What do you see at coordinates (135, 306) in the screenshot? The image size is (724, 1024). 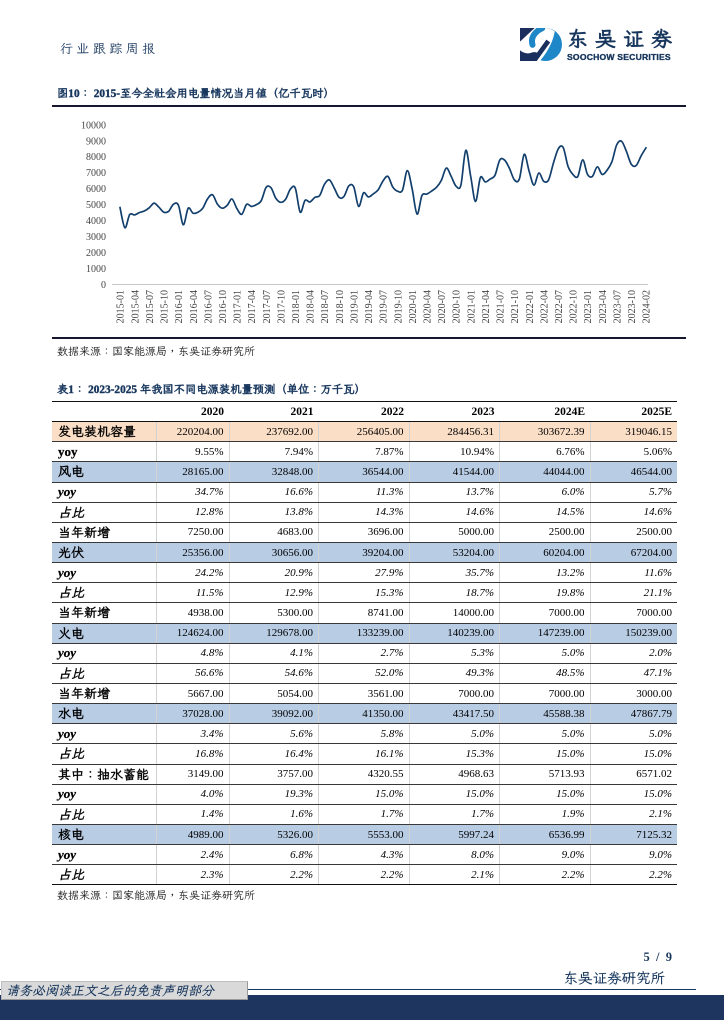 I see `svg-text: 2015-04` at bounding box center [135, 306].